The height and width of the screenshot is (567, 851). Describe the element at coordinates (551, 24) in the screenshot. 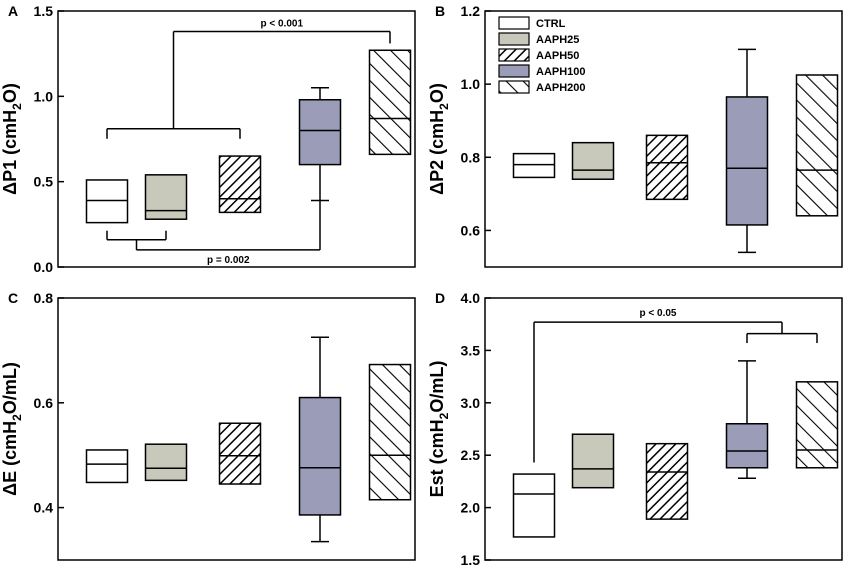

I see `legend-label-ctrl: CTRL` at that location.